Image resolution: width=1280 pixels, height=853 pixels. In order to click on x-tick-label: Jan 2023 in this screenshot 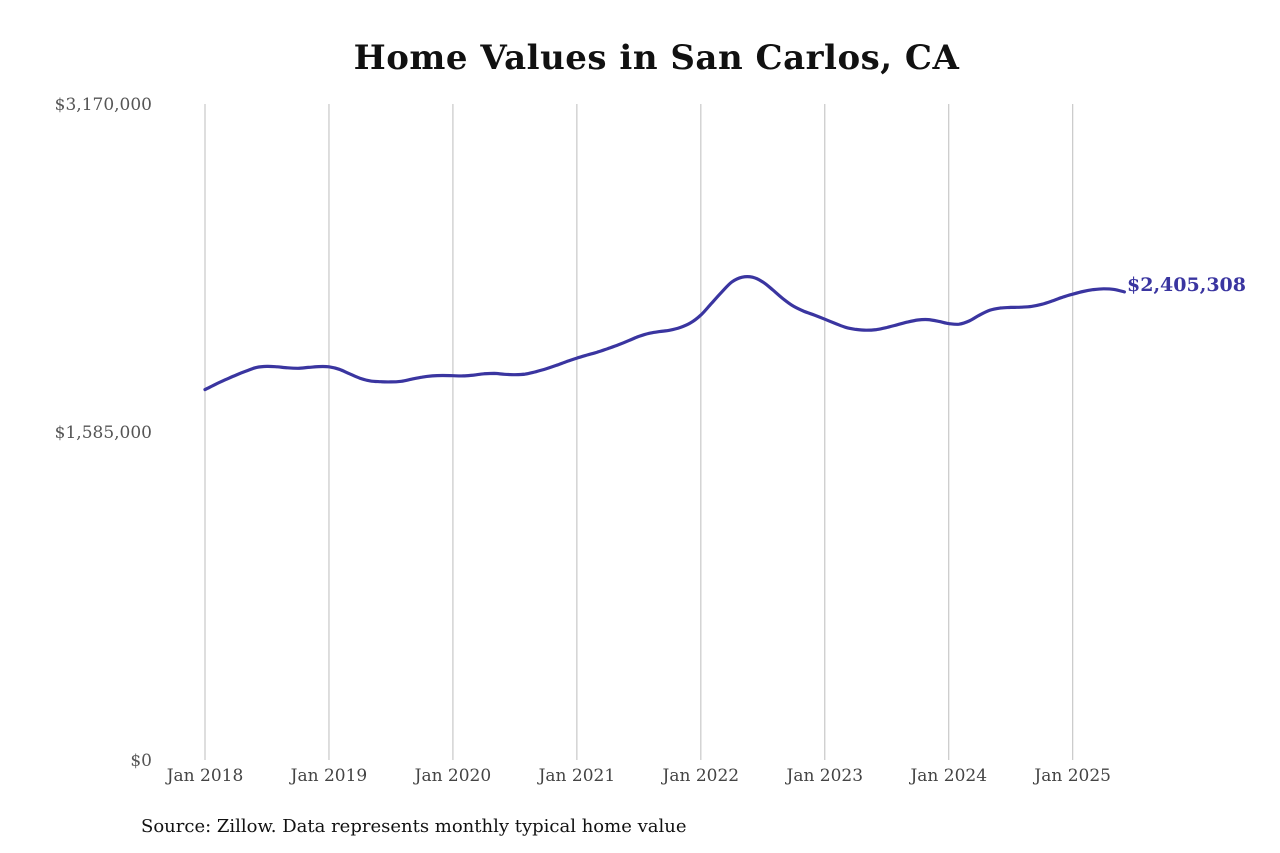, I will do `click(824, 776)`.